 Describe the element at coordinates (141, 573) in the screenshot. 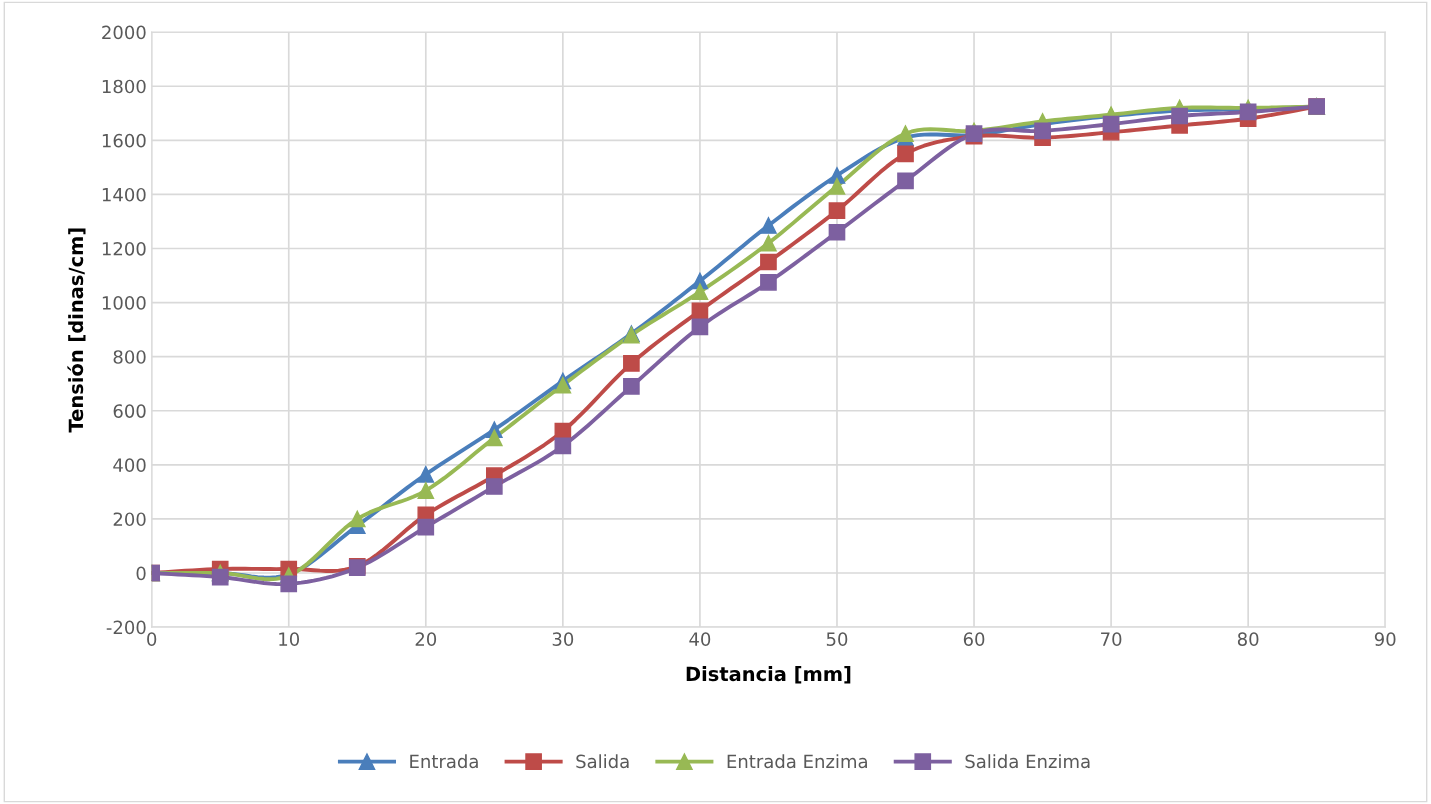

I see `y-tick-label: 0` at that location.